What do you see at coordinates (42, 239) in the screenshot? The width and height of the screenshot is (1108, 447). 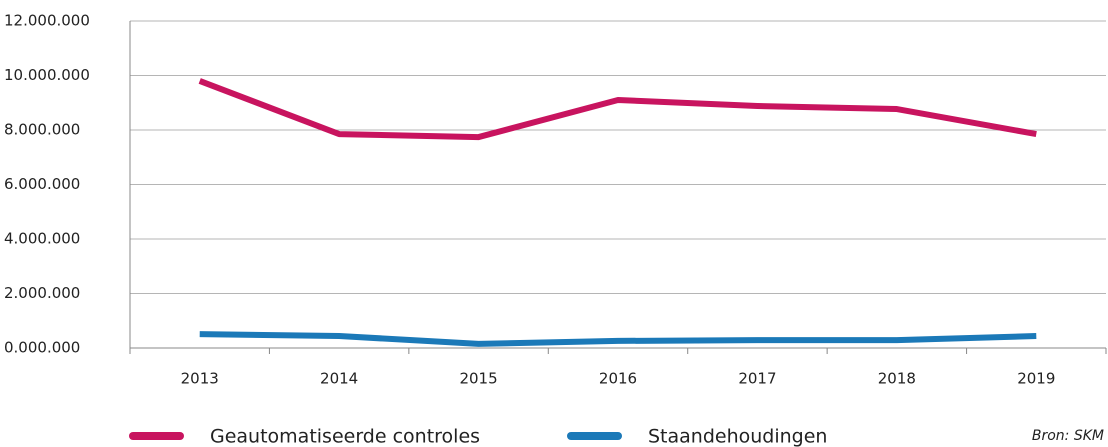 I see `y-tick-label: 4.000.000` at bounding box center [42, 239].